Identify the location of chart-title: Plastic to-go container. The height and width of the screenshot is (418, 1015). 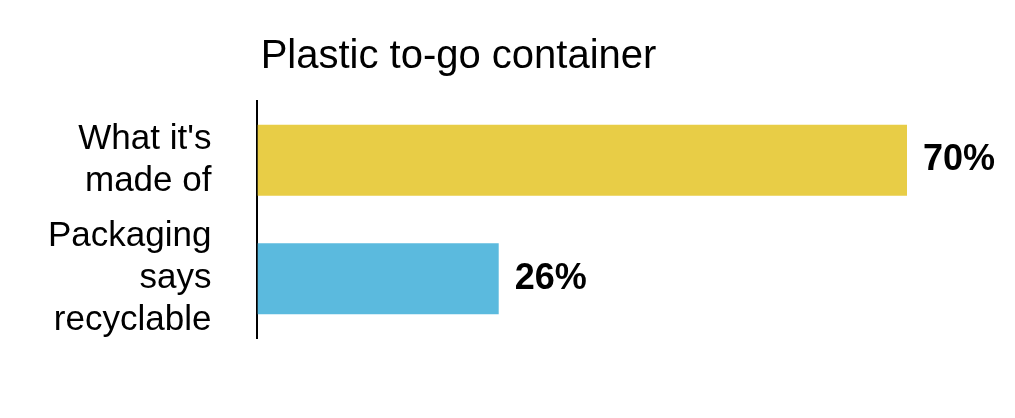
(458, 54).